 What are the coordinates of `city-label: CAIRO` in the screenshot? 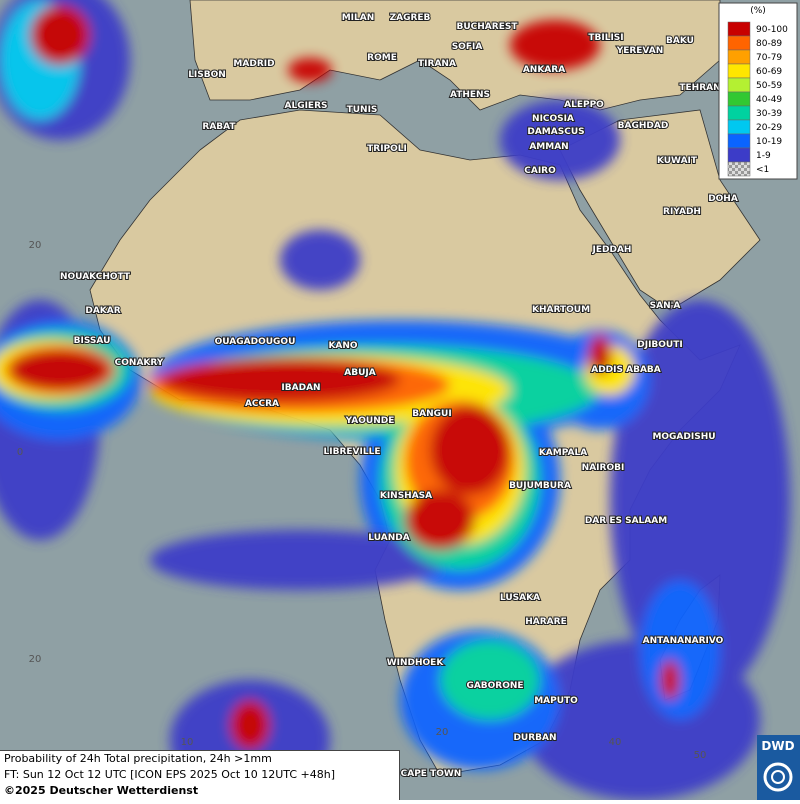 It's located at (540, 171).